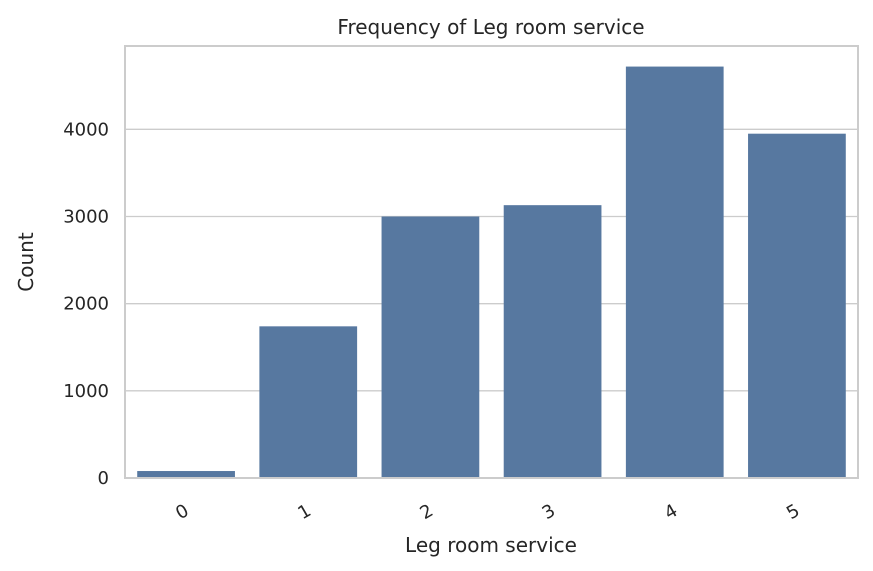 The image size is (873, 571). What do you see at coordinates (549, 512) in the screenshot?
I see `x-tick-label: 3` at bounding box center [549, 512].